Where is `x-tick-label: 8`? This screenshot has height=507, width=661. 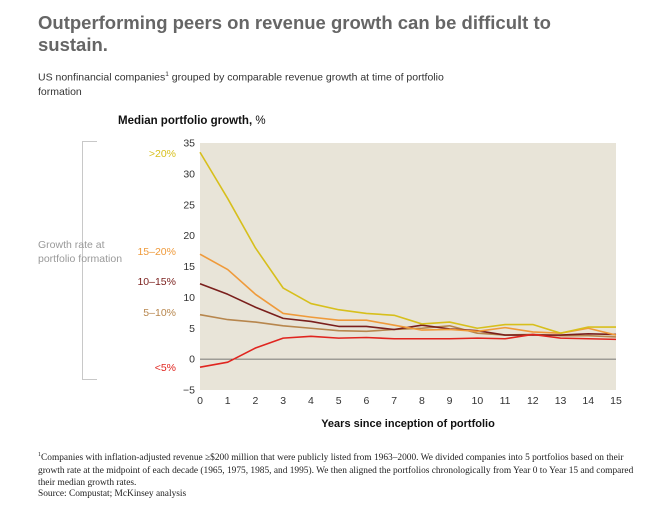 x-tick-label: 8 is located at coordinates (422, 401).